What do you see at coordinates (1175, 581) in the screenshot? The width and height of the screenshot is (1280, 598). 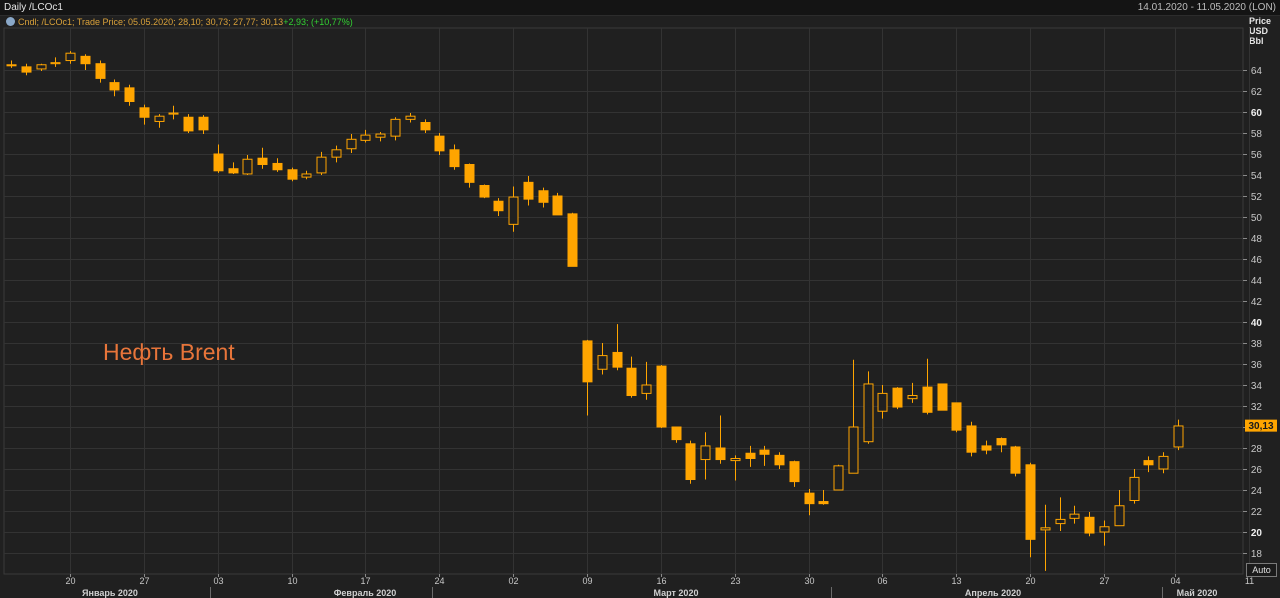 I see `x-day-label: 04` at bounding box center [1175, 581].